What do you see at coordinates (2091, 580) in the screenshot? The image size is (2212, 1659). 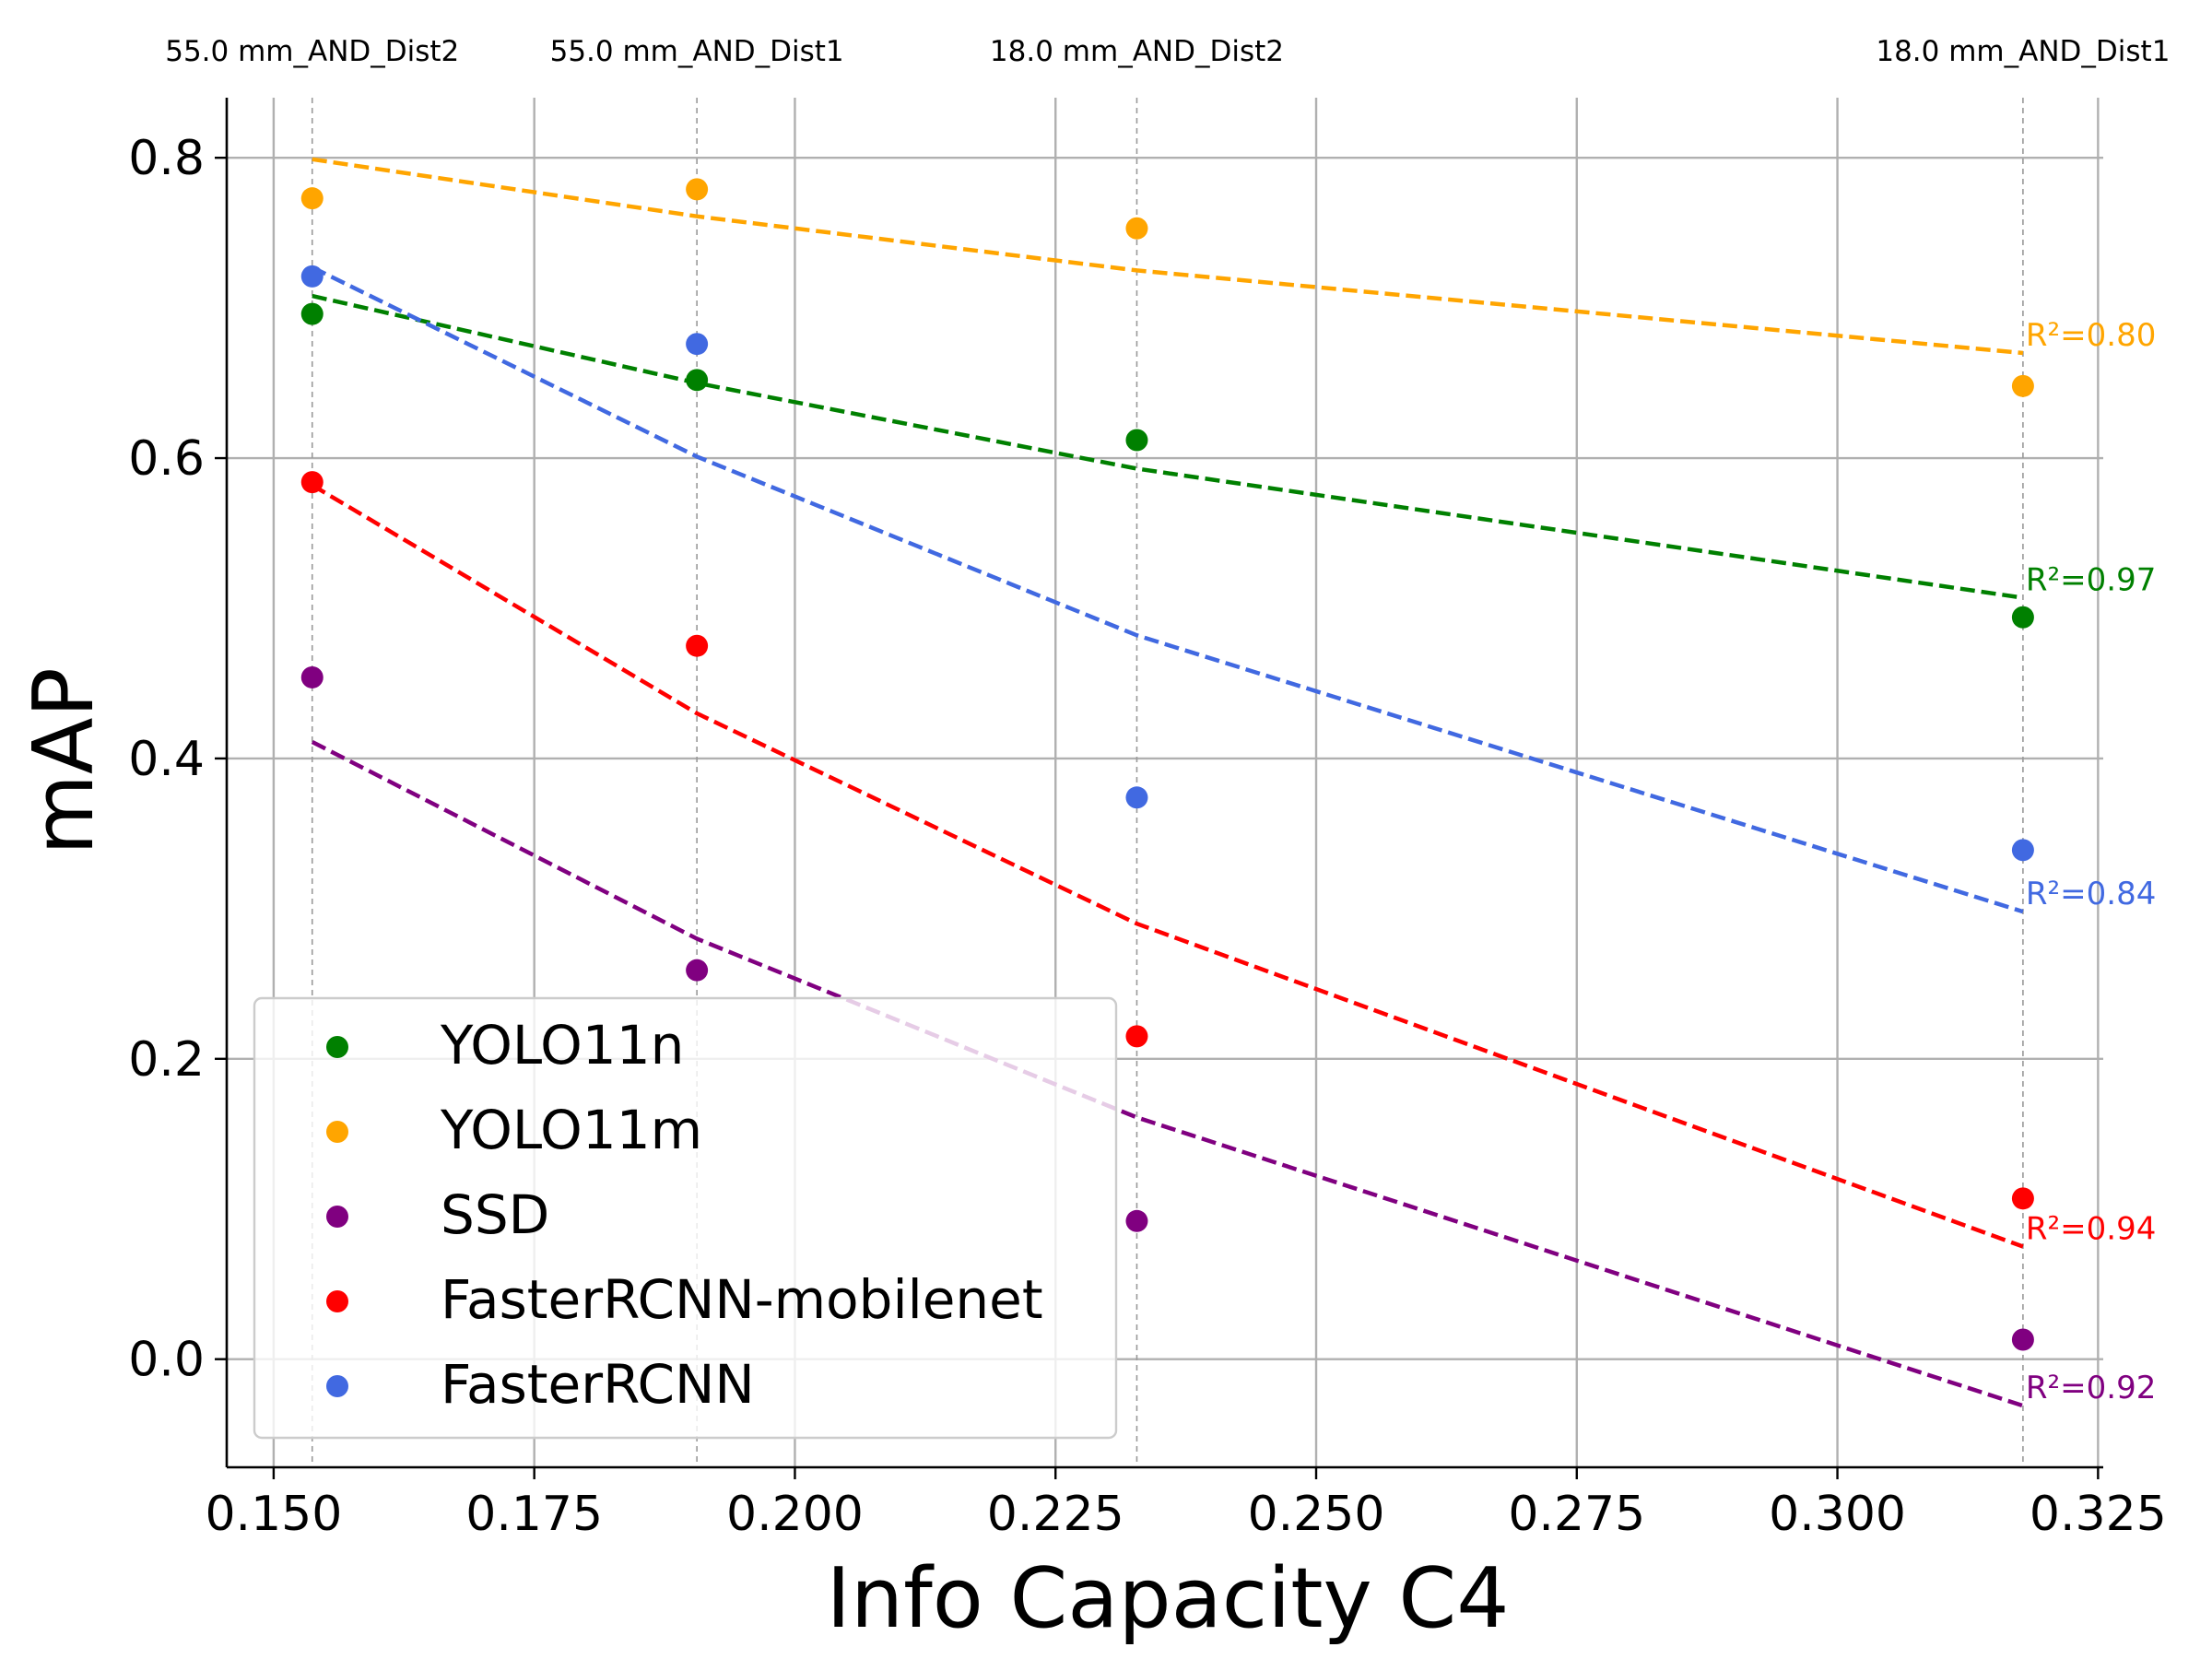 I see `r2-label-yolo11n: R²=0.97` at bounding box center [2091, 580].